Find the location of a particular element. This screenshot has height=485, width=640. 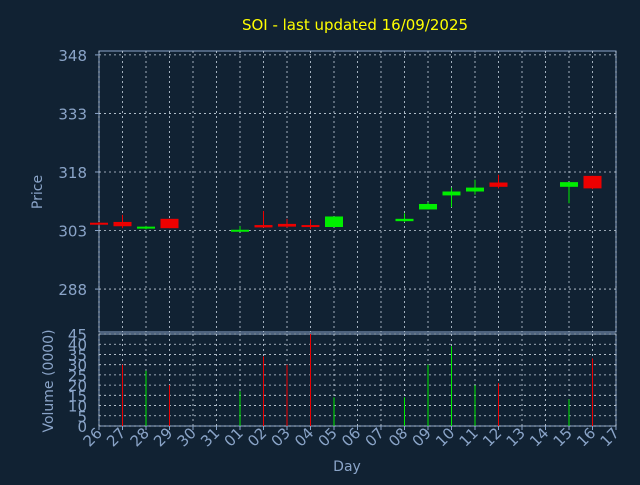

price-axis-label: Price is located at coordinates (38, 192).